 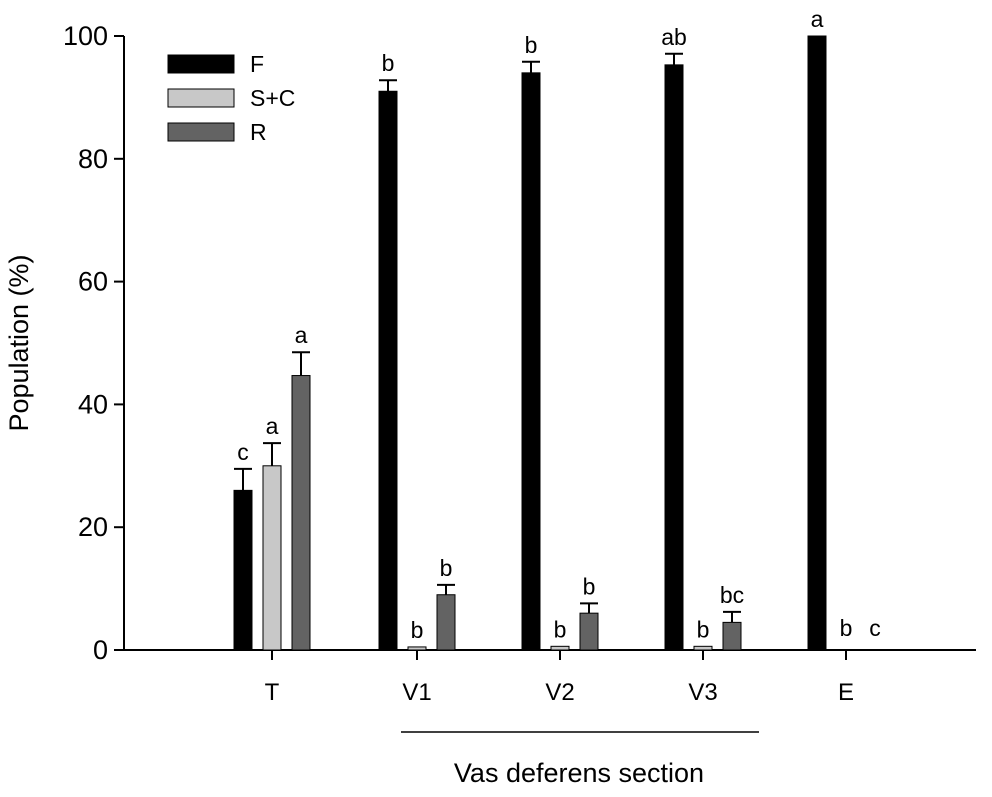 I want to click on y-tick-label: 100, so click(x=85, y=36).